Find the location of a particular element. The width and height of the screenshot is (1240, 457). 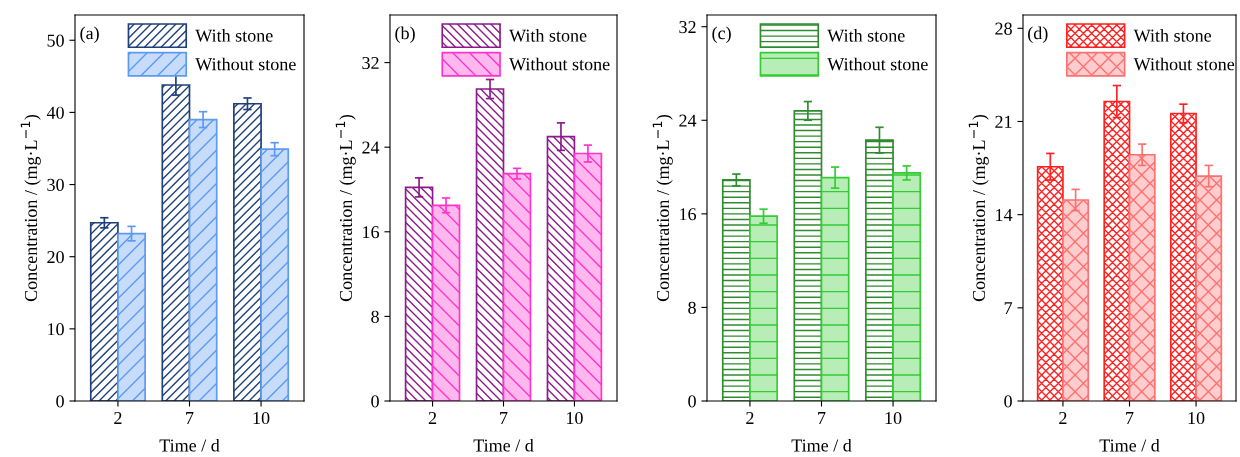

annotation: (c) is located at coordinates (721, 34).